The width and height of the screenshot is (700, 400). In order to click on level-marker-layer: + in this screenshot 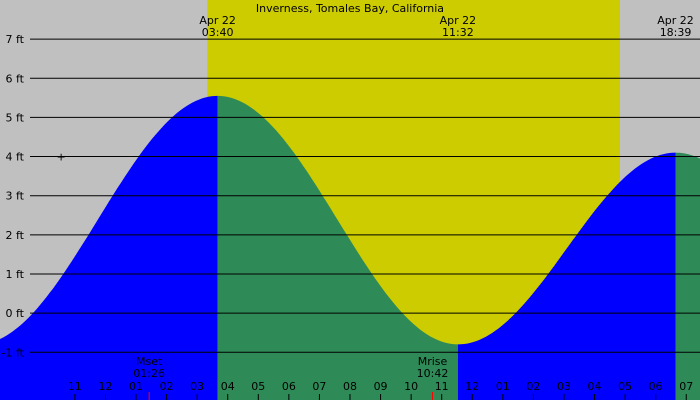, I will do `click(61, 157)`.